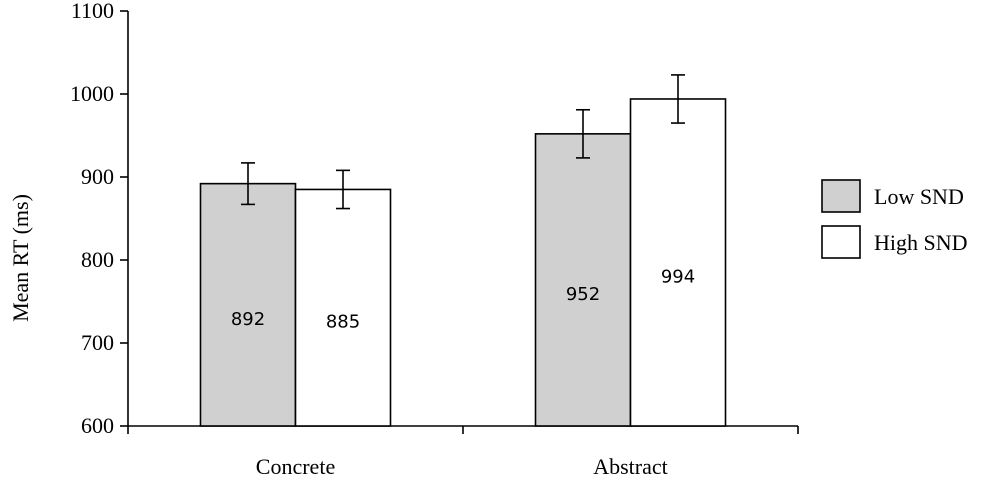  What do you see at coordinates (248, 319) in the screenshot?
I see `bar-value-label: 892` at bounding box center [248, 319].